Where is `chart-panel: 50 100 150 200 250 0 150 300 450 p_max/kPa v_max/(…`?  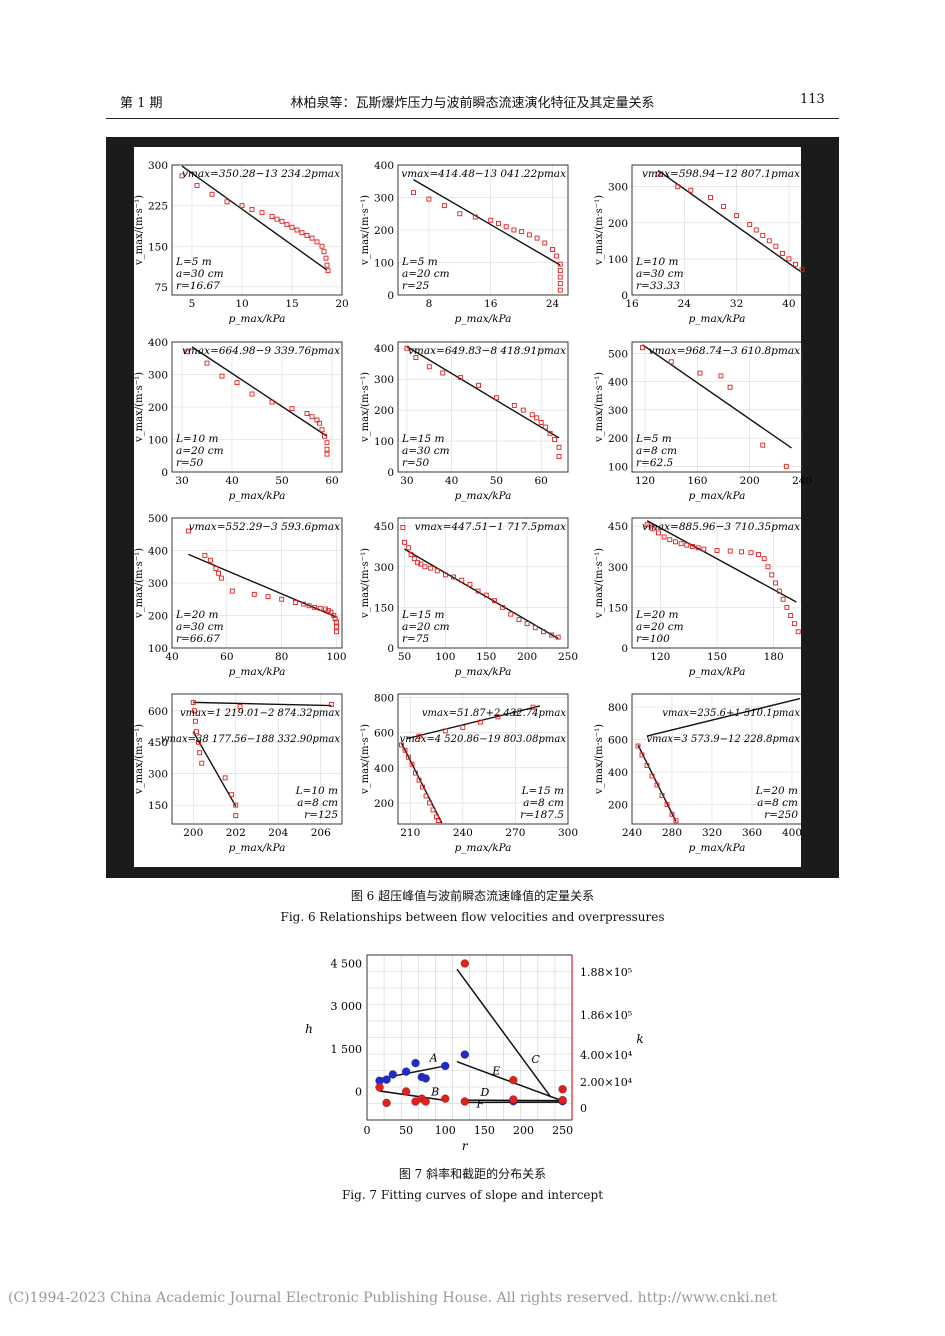
chart-panel: 50 100 150 200 250 0 150 300 450 p_max/kPa v_max/(… is located at coordinates (469, 597).